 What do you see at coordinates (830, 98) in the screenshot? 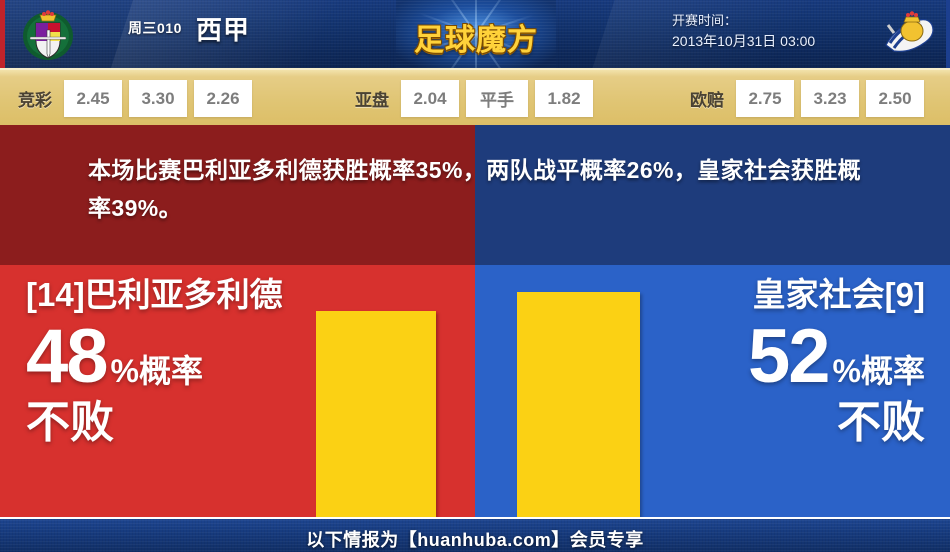
I see `odds-cell-draw: 3.23` at bounding box center [830, 98].